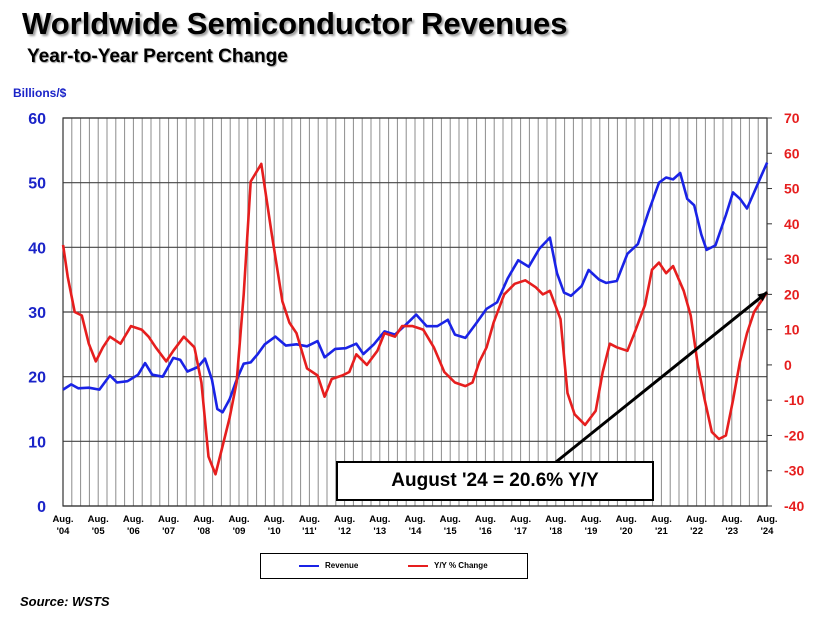 This screenshot has height=617, width=819. Describe the element at coordinates (792, 189) in the screenshot. I see `right-tick-label: 50` at that location.